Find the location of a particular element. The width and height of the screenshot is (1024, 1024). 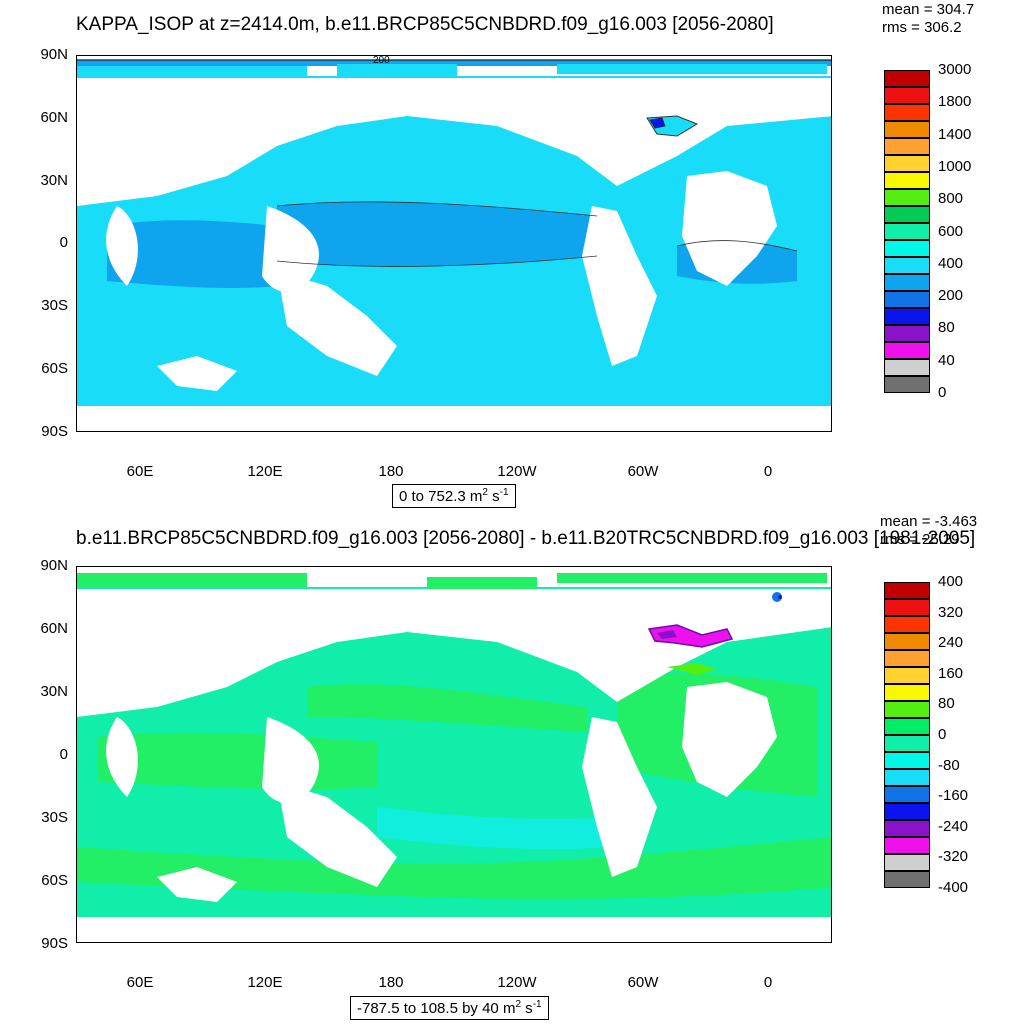

range-box: -787.5 to 108.5 by 40 m2 s-1 is located at coordinates (449, 1008).